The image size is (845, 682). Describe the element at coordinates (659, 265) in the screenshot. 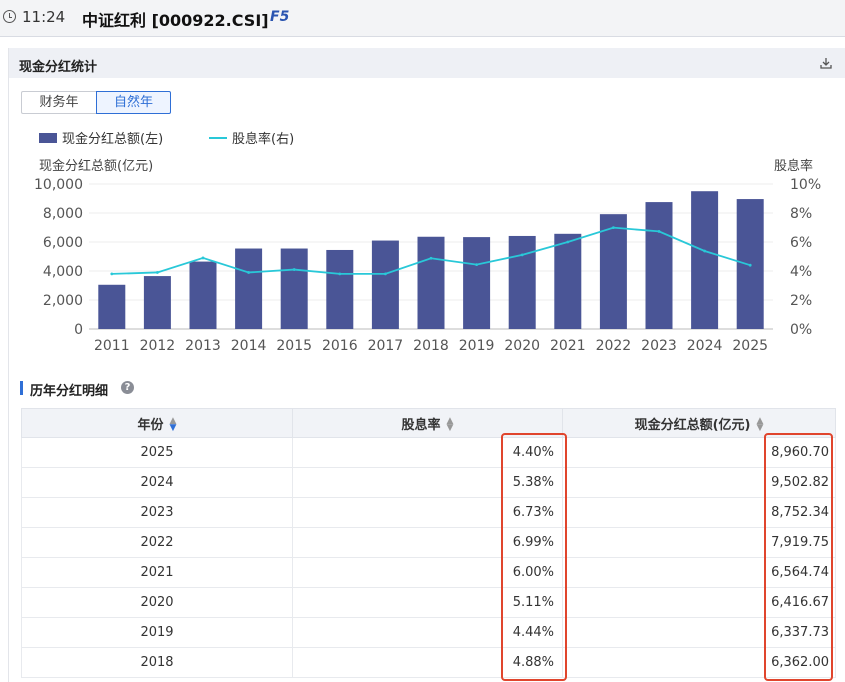

I see `bar-2023` at that location.